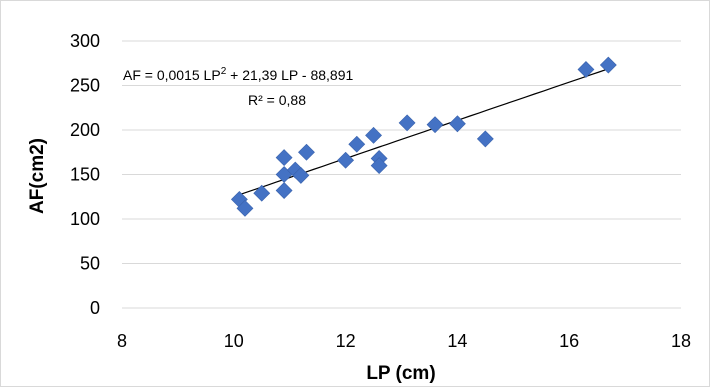 Image resolution: width=710 pixels, height=388 pixels. Describe the element at coordinates (277, 100) in the screenshot. I see `r-squared-label: R² = 0,88` at that location.